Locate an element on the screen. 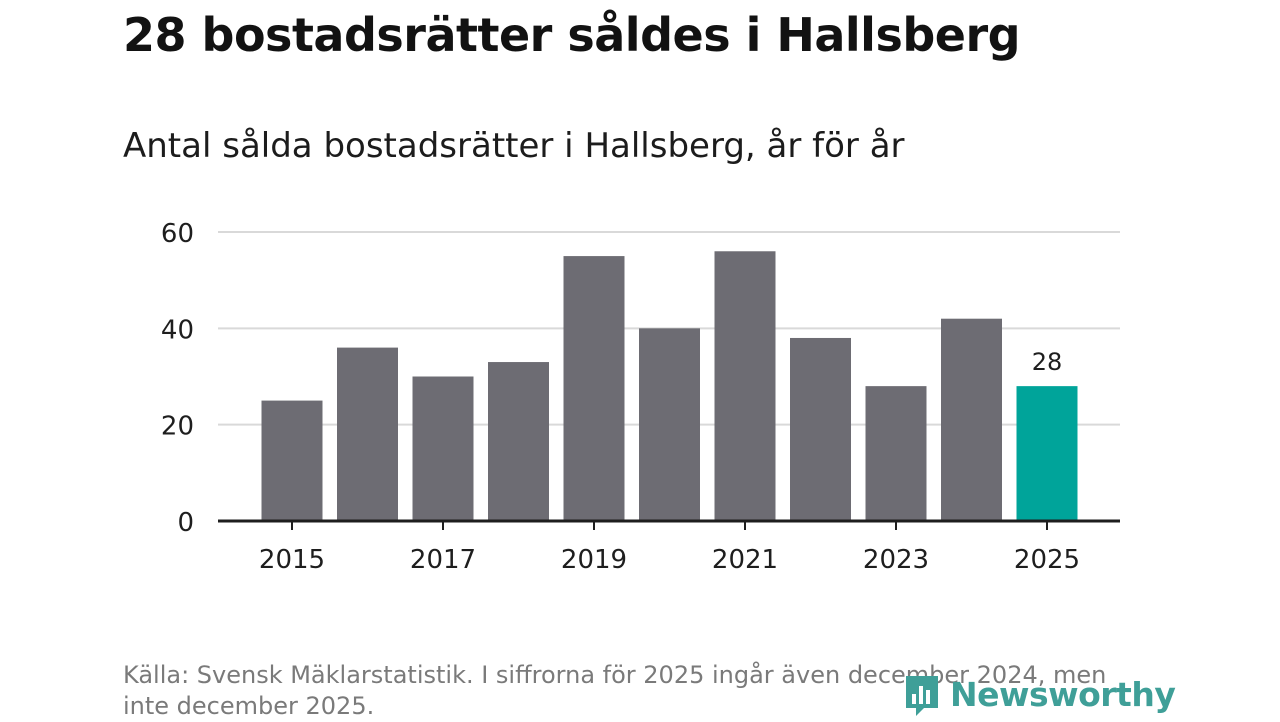 Image resolution: width=1280 pixels, height=722 pixels. x-tick-label: 2017 is located at coordinates (443, 560).